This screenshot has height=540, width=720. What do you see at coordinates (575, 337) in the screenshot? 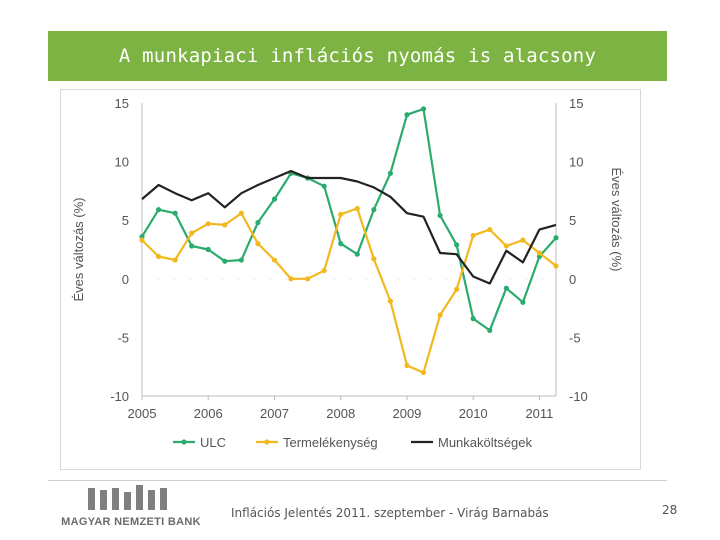
I see `y2-tick-label: -5` at bounding box center [575, 337].